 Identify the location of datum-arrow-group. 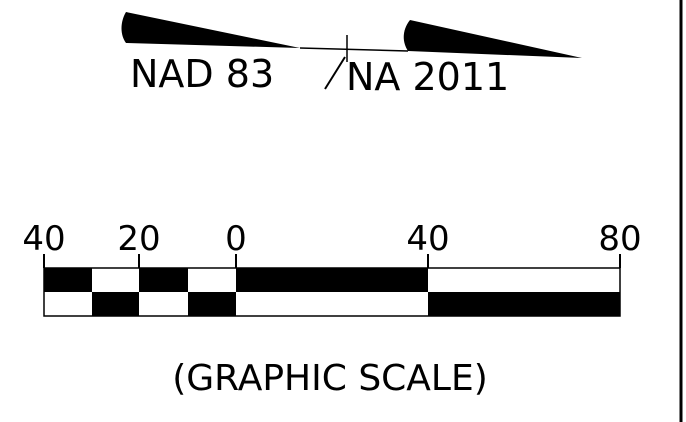
(351, 51).